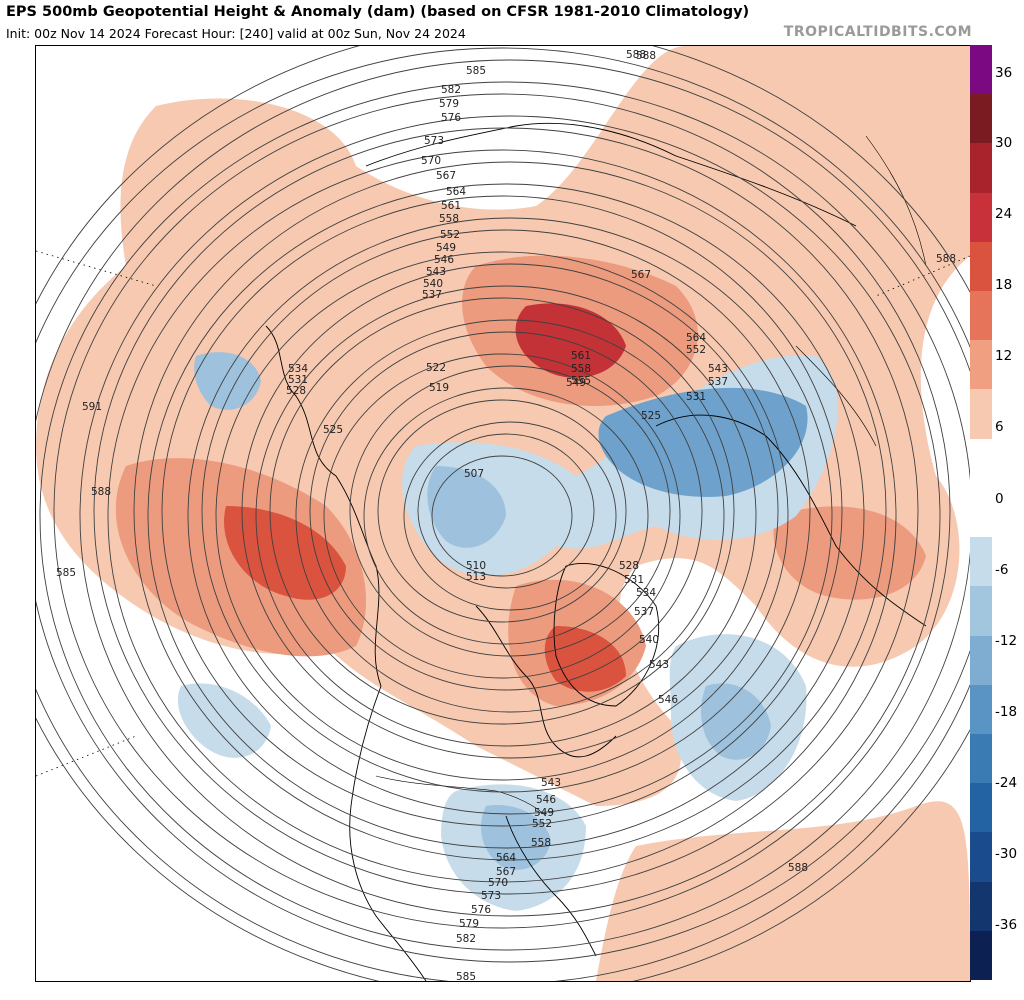 Image resolution: width=1024 pixels, height=1000 pixels. Describe the element at coordinates (1004, 73) in the screenshot. I see `color-scale-label: 36` at that location.